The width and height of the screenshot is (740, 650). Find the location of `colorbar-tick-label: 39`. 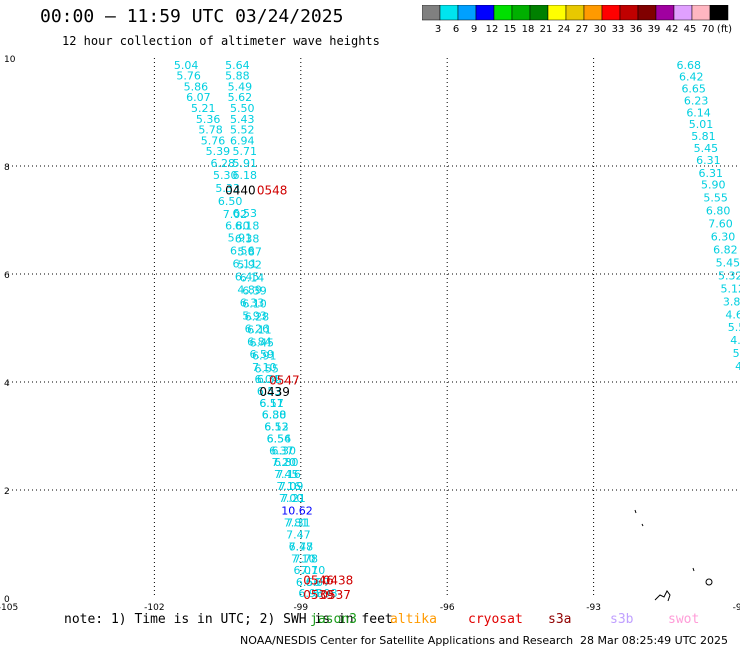

colorbar-tick-label: 39 is located at coordinates (654, 29).